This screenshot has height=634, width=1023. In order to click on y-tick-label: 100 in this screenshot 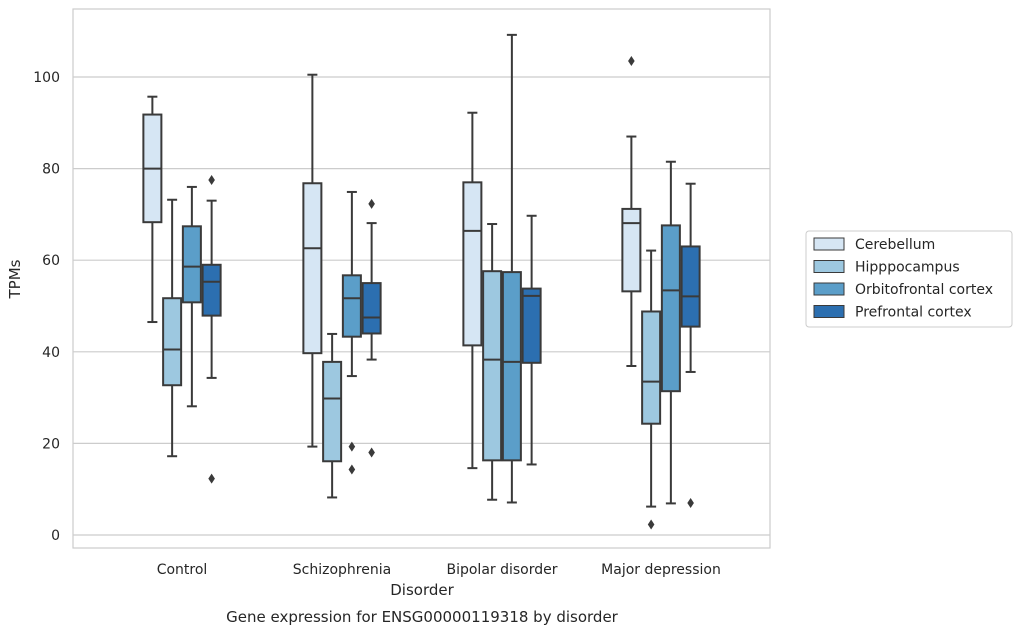, I will do `click(46, 78)`.